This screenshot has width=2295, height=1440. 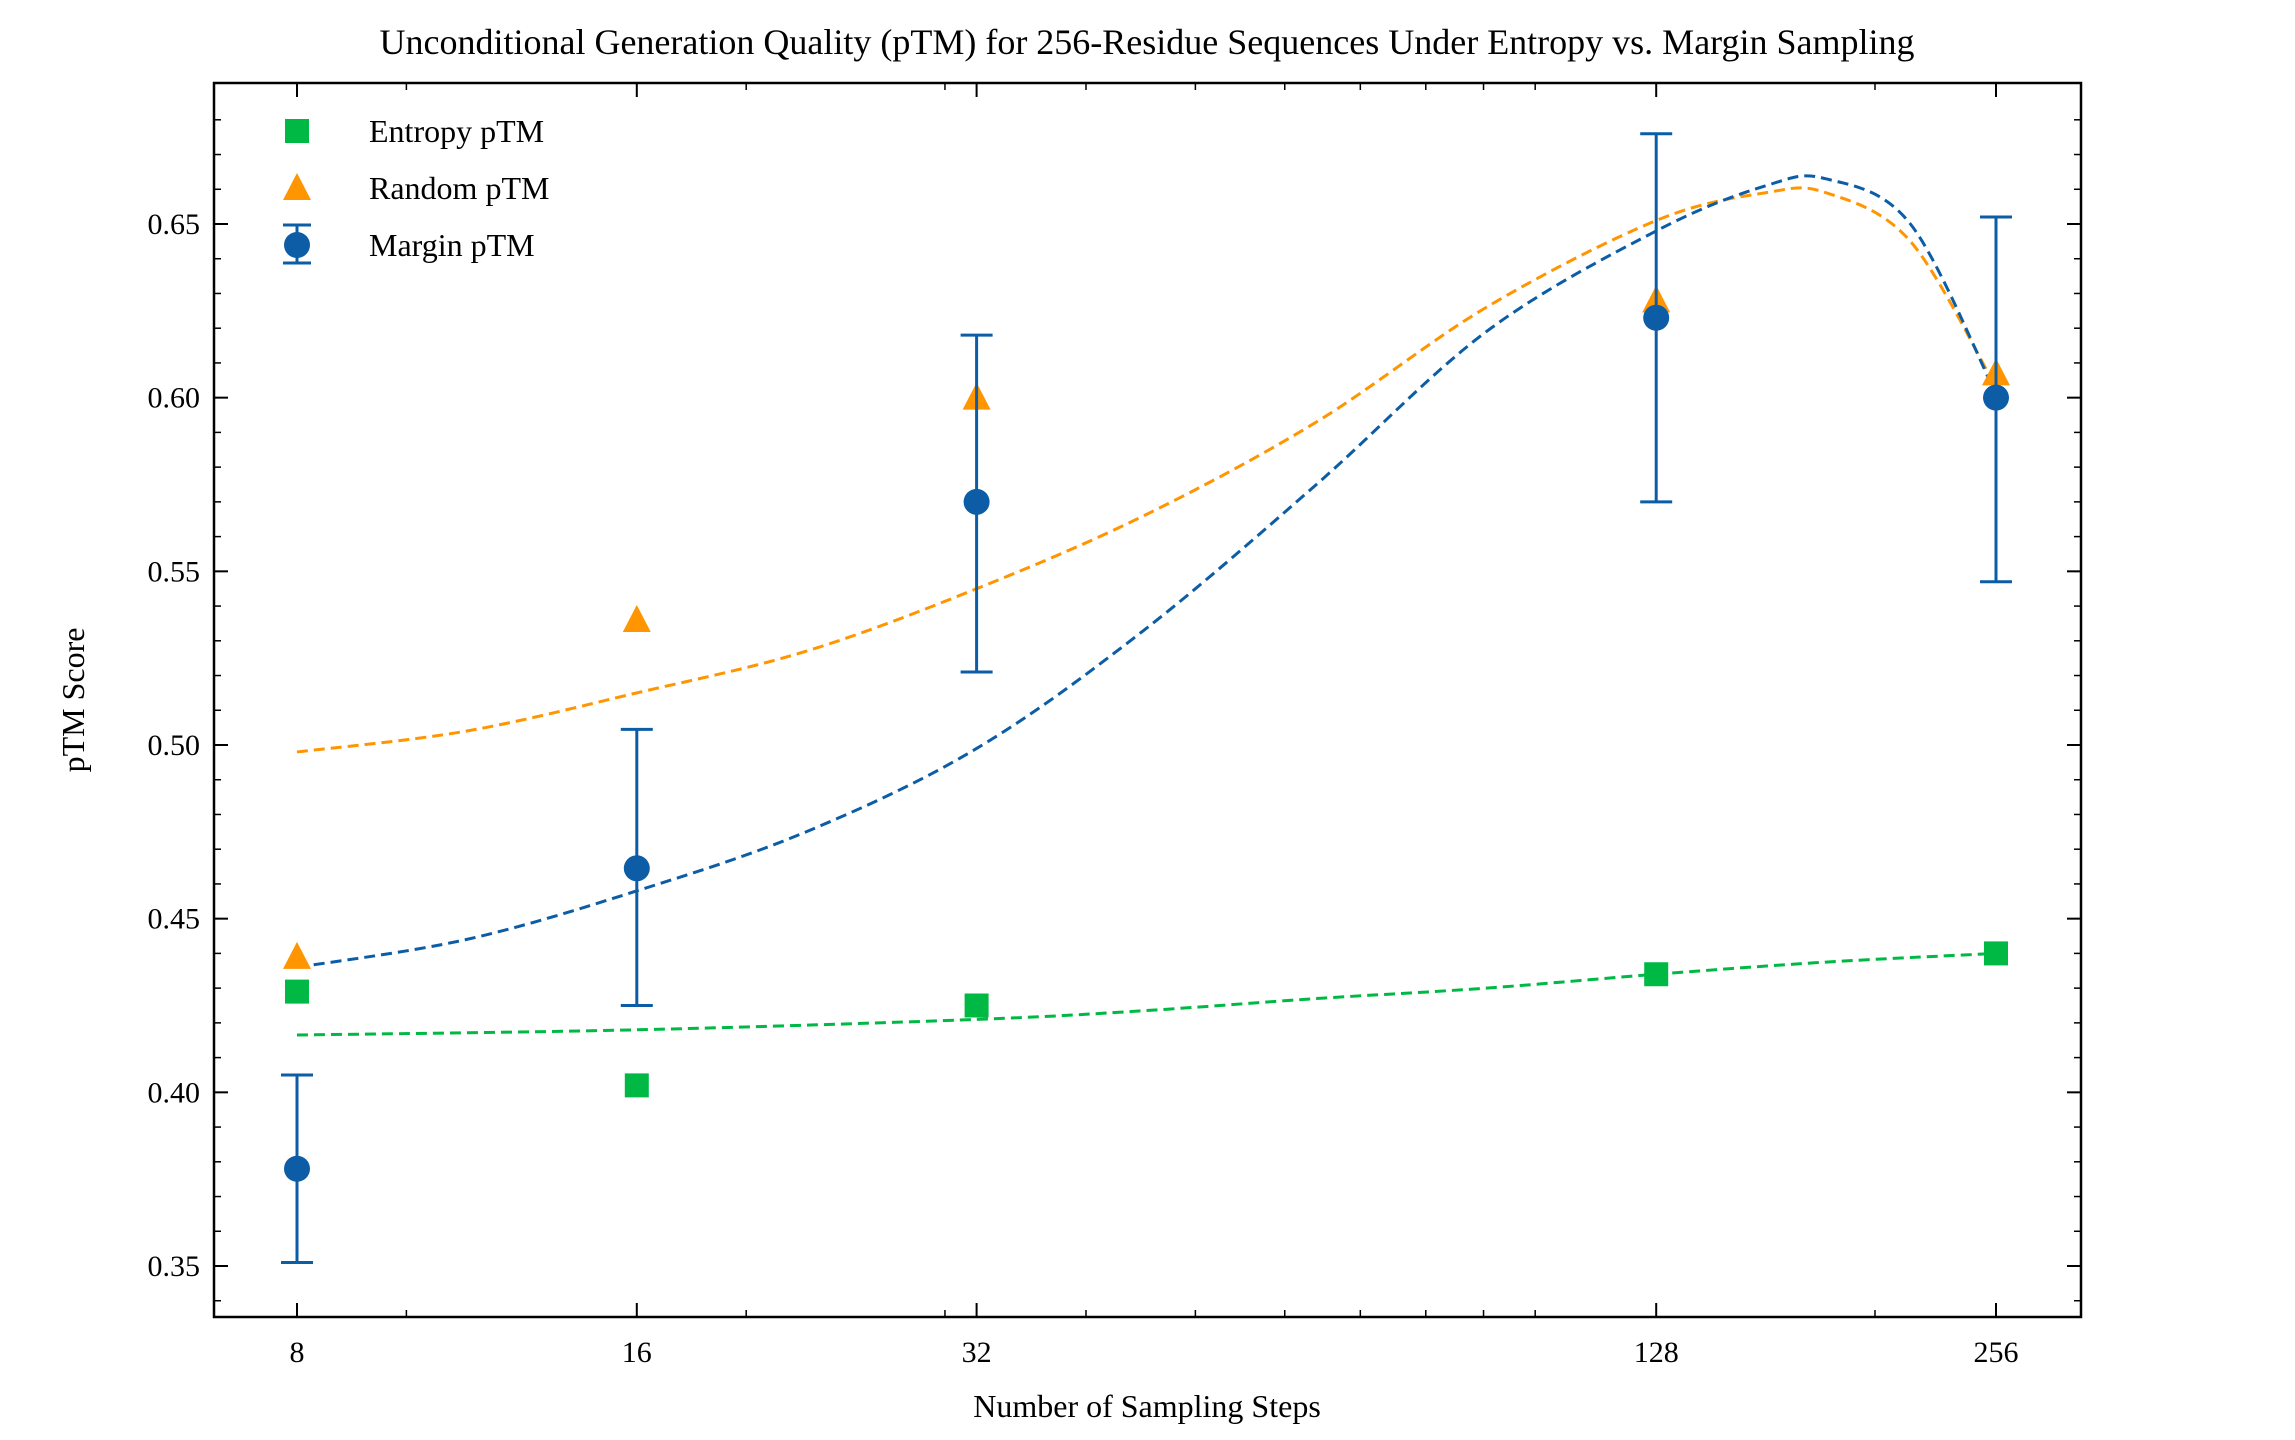 I want to click on y-tick-label: 0.50, so click(x=174, y=745).